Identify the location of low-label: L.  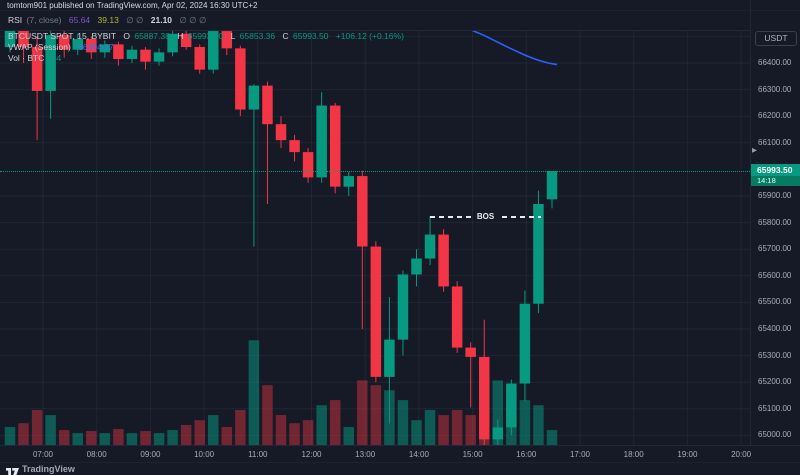
(233, 36).